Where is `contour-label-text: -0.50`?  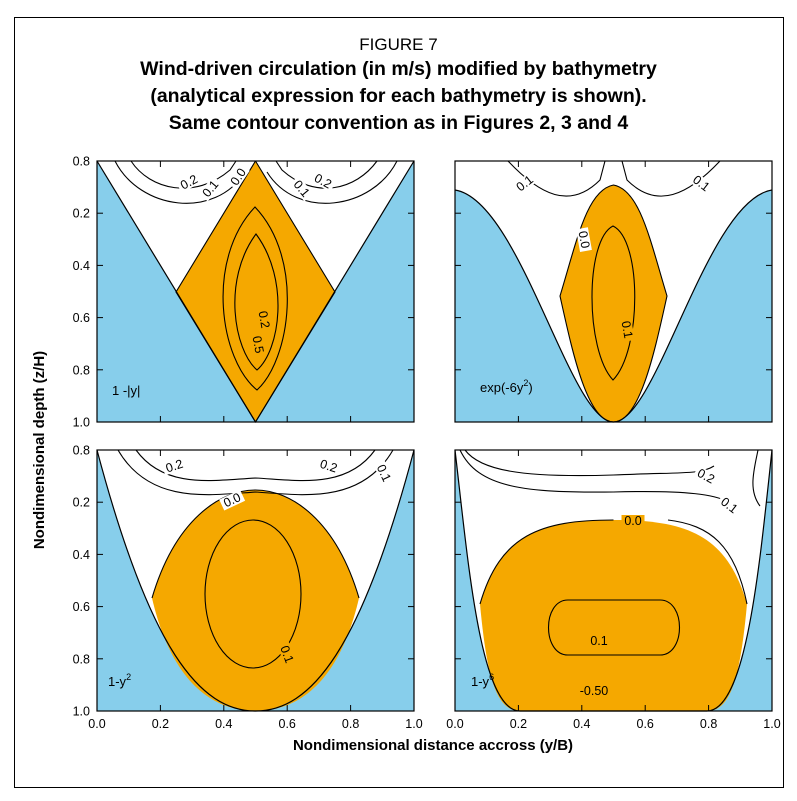 contour-label-text: -0.50 is located at coordinates (594, 691).